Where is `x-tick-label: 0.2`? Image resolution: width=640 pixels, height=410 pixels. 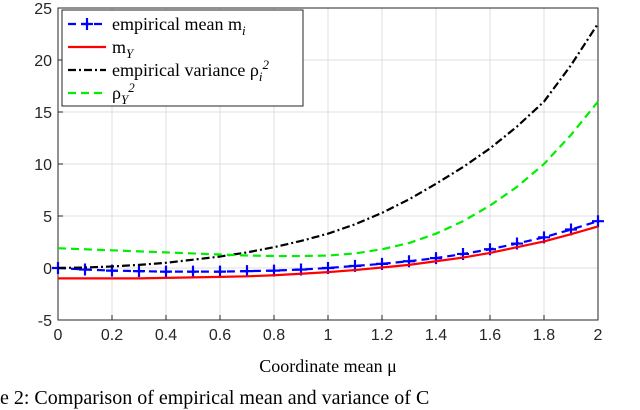
x-tick-label: 0.2 is located at coordinates (112, 335).